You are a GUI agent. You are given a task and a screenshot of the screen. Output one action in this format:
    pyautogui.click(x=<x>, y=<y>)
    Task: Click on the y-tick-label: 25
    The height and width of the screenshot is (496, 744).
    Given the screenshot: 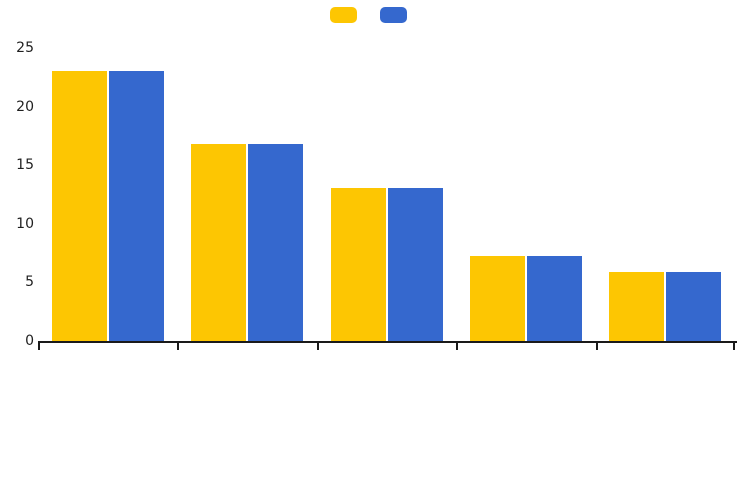 What is the action you would take?
    pyautogui.click(x=25, y=48)
    